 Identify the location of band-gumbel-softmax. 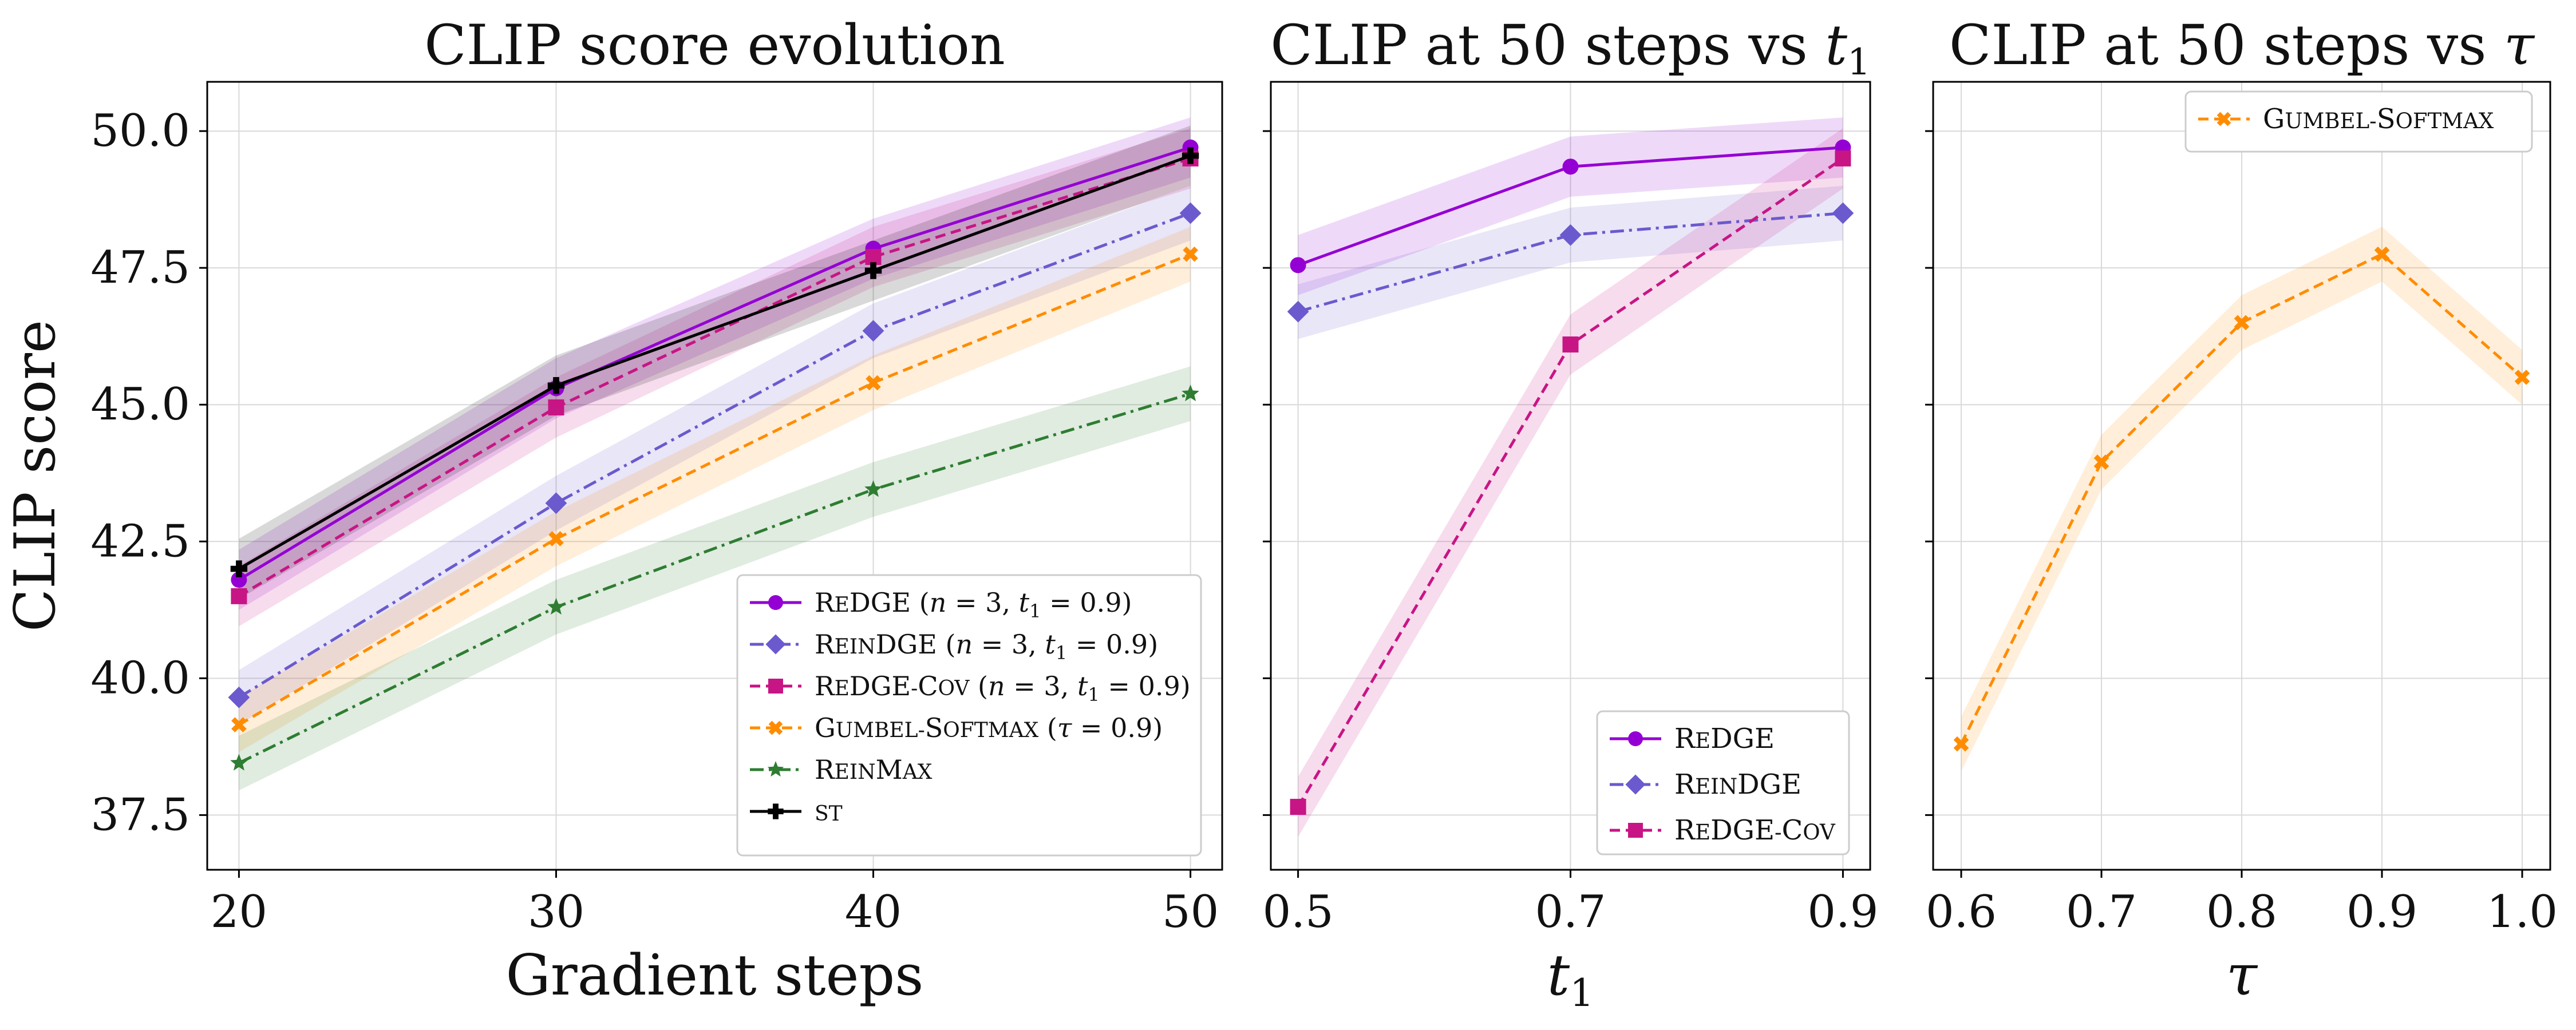
(2241, 499).